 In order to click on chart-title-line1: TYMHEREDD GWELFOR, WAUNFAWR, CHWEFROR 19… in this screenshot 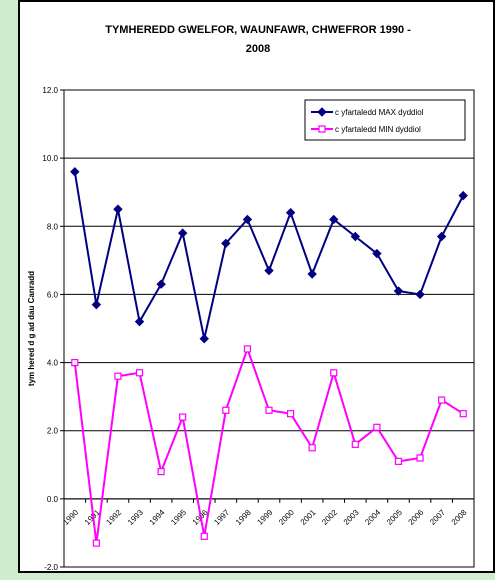, I will do `click(258, 30)`.